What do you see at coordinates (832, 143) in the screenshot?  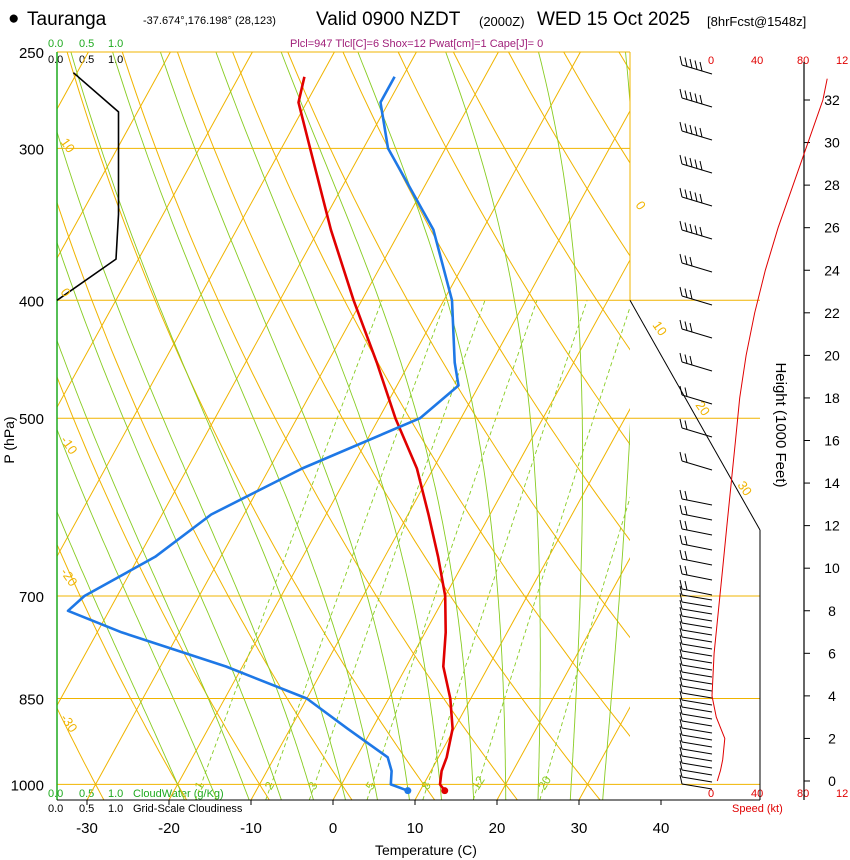 I see `height-tick-30: 30` at bounding box center [832, 143].